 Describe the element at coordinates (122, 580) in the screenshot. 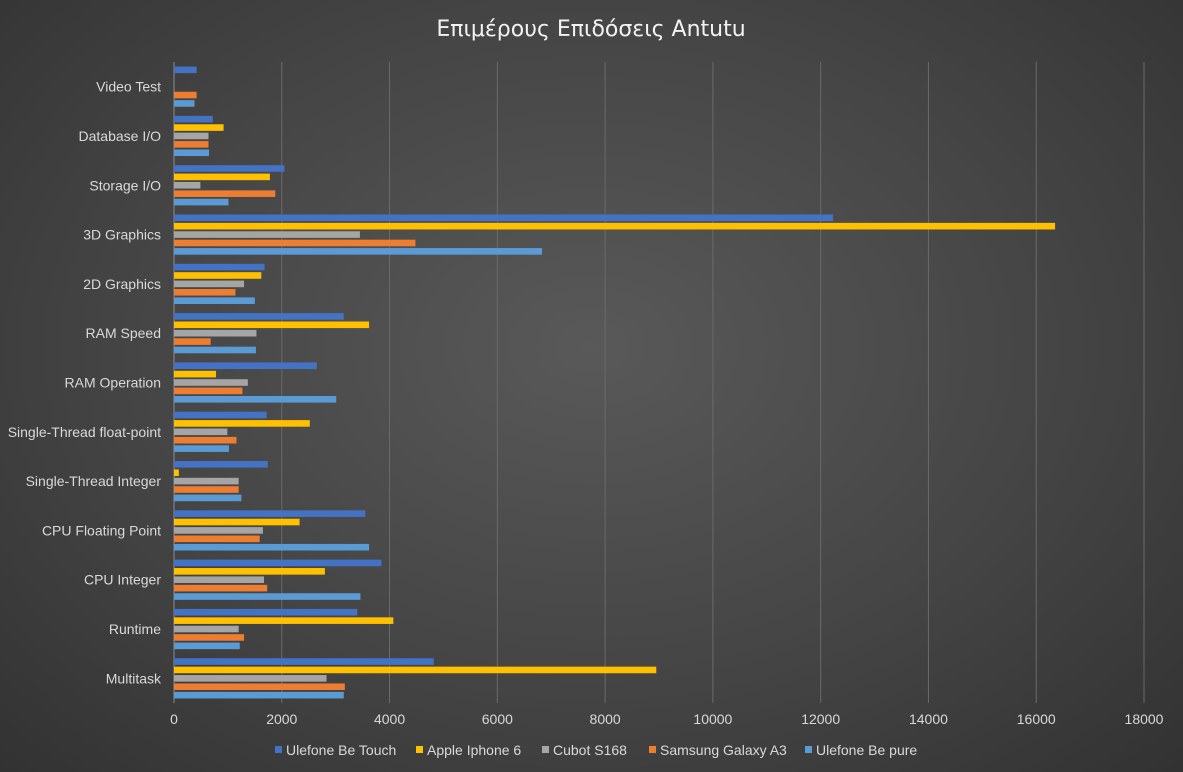

I see `y-category-label: CPU Integer` at that location.